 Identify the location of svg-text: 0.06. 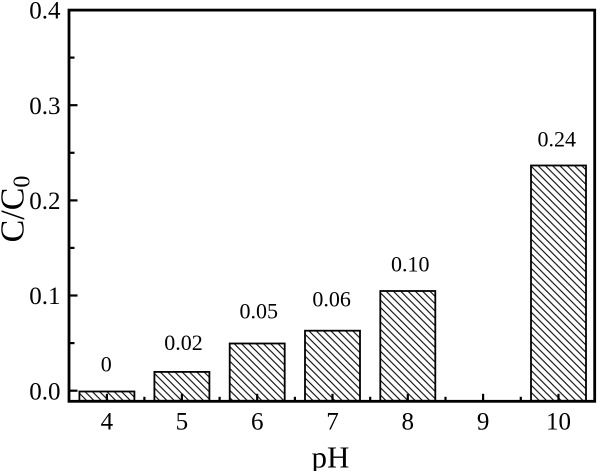
(331, 299).